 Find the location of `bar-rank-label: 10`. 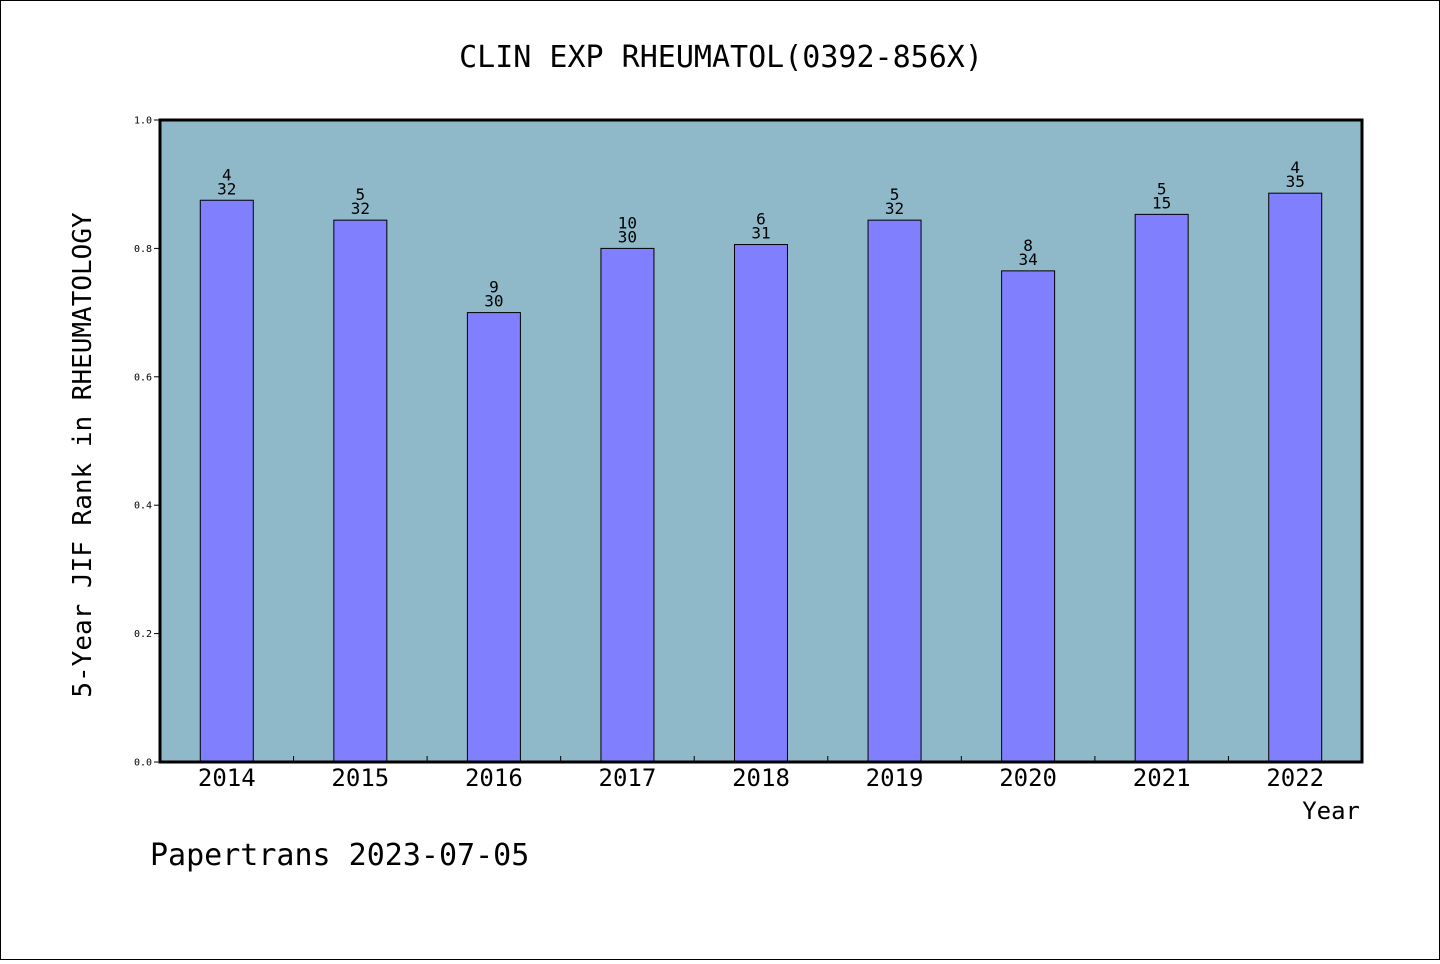

bar-rank-label: 10 is located at coordinates (627, 222).